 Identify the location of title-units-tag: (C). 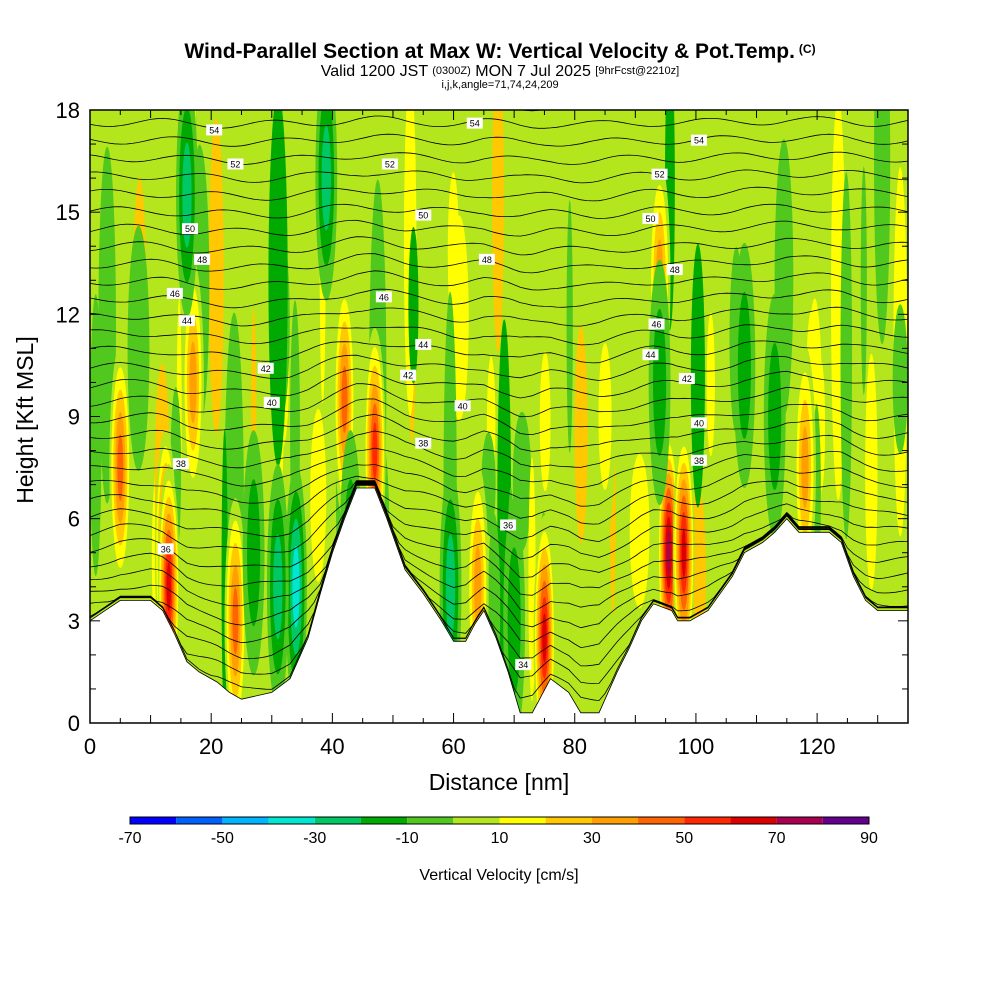
(807, 49).